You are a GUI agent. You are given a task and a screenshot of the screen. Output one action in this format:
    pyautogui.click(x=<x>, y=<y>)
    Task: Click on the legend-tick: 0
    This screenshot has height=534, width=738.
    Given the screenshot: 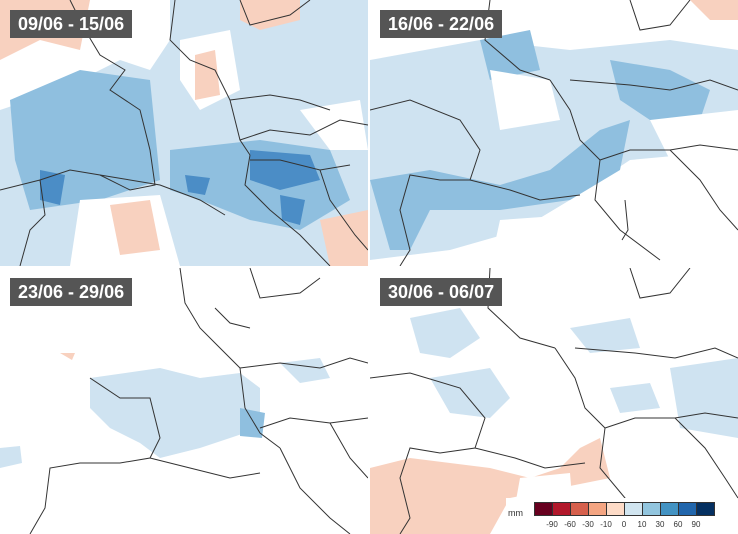 What is the action you would take?
    pyautogui.click(x=624, y=524)
    